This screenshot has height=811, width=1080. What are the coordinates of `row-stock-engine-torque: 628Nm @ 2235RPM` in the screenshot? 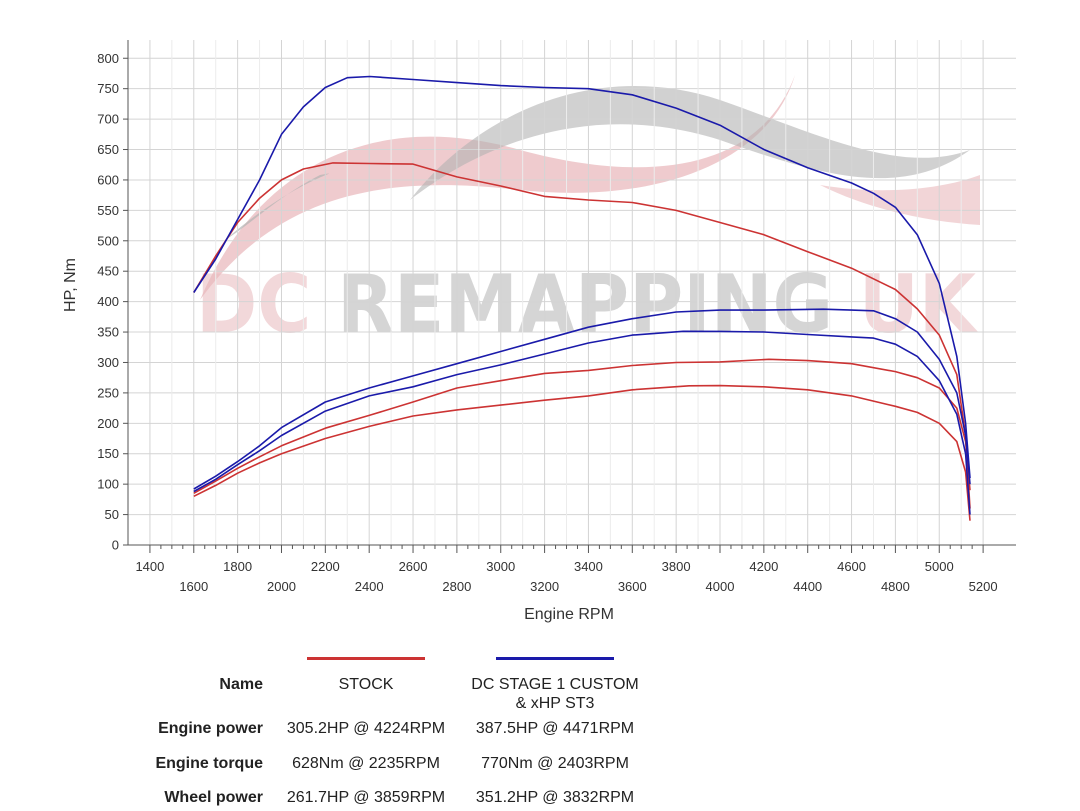 It's located at (366, 763).